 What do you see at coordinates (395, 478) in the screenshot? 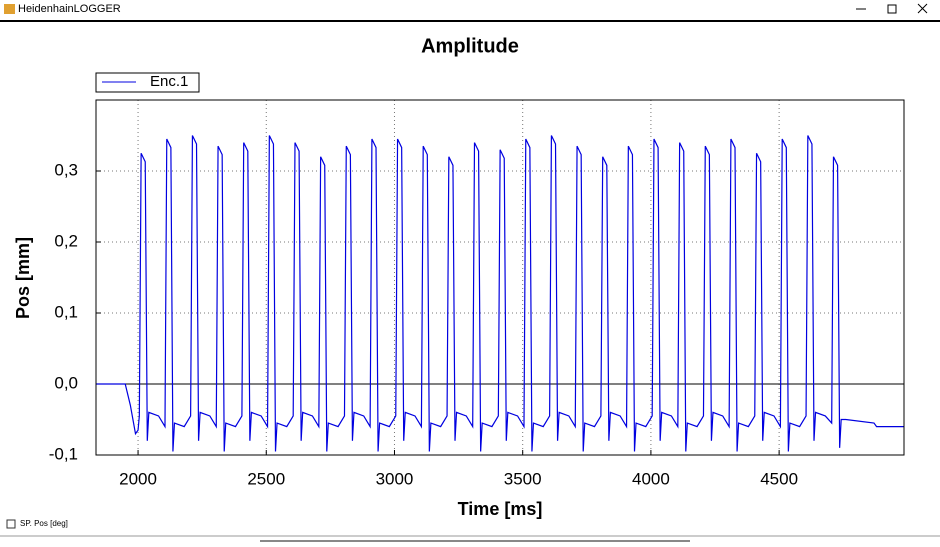
I see `x-tick-label: 3000` at bounding box center [395, 478].